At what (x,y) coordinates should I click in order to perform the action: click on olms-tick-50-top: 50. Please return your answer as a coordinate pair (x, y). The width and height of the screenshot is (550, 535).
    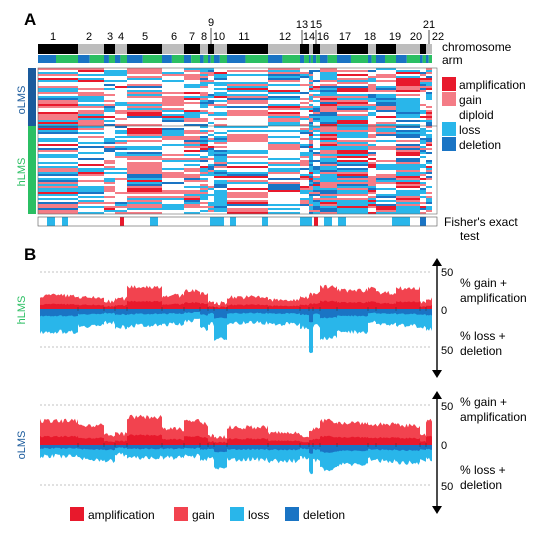
    Looking at the image, I should click on (447, 407).